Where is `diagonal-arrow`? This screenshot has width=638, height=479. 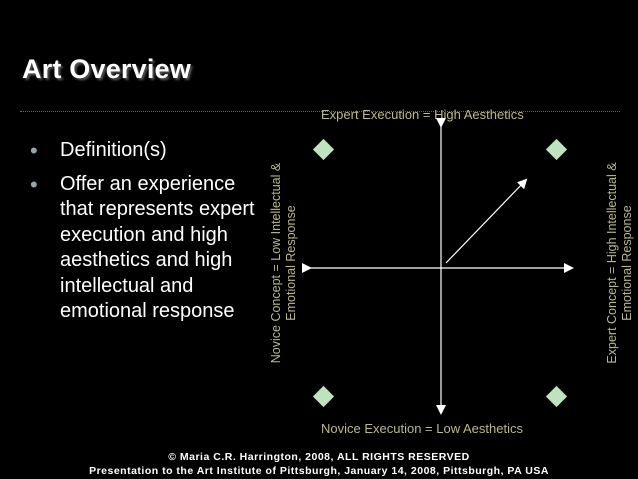 diagonal-arrow is located at coordinates (486, 221).